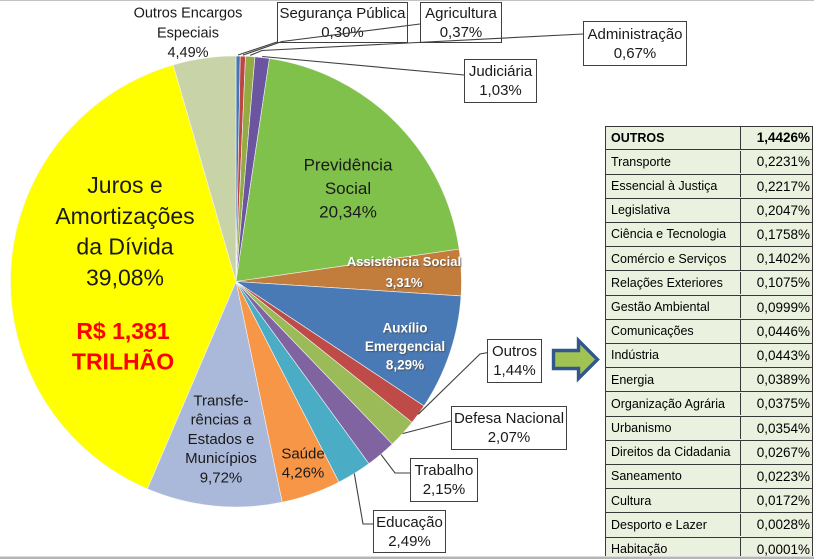  I want to click on svg-text: rências a, so click(222, 420).